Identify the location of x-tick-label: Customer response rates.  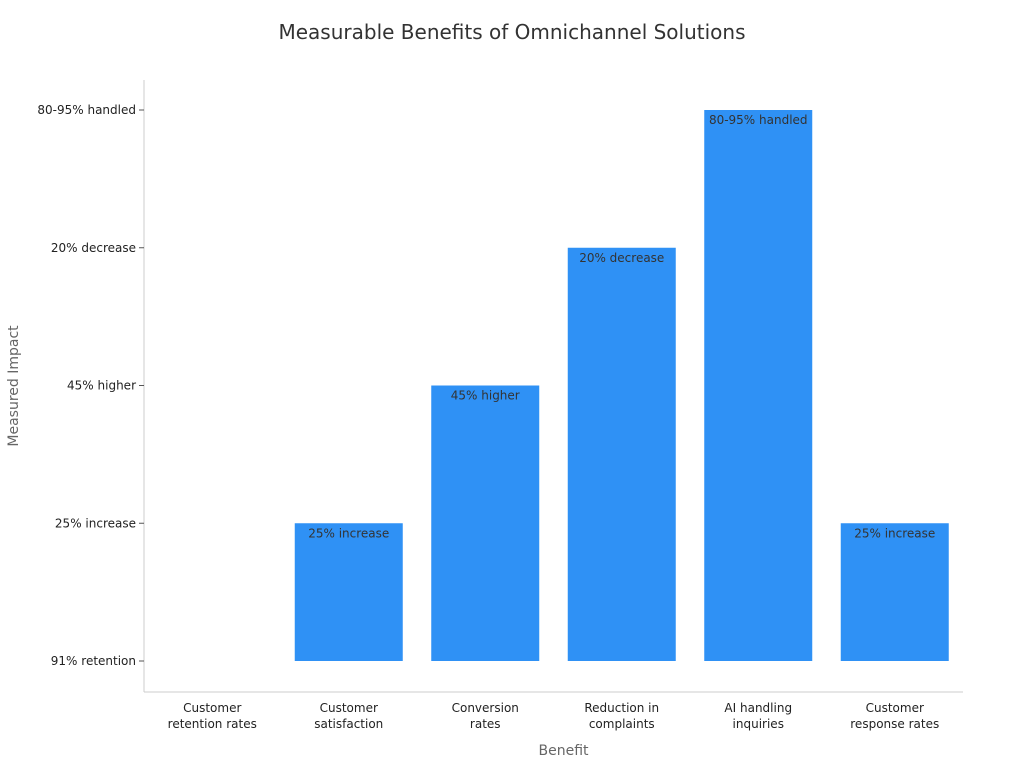
(894, 716).